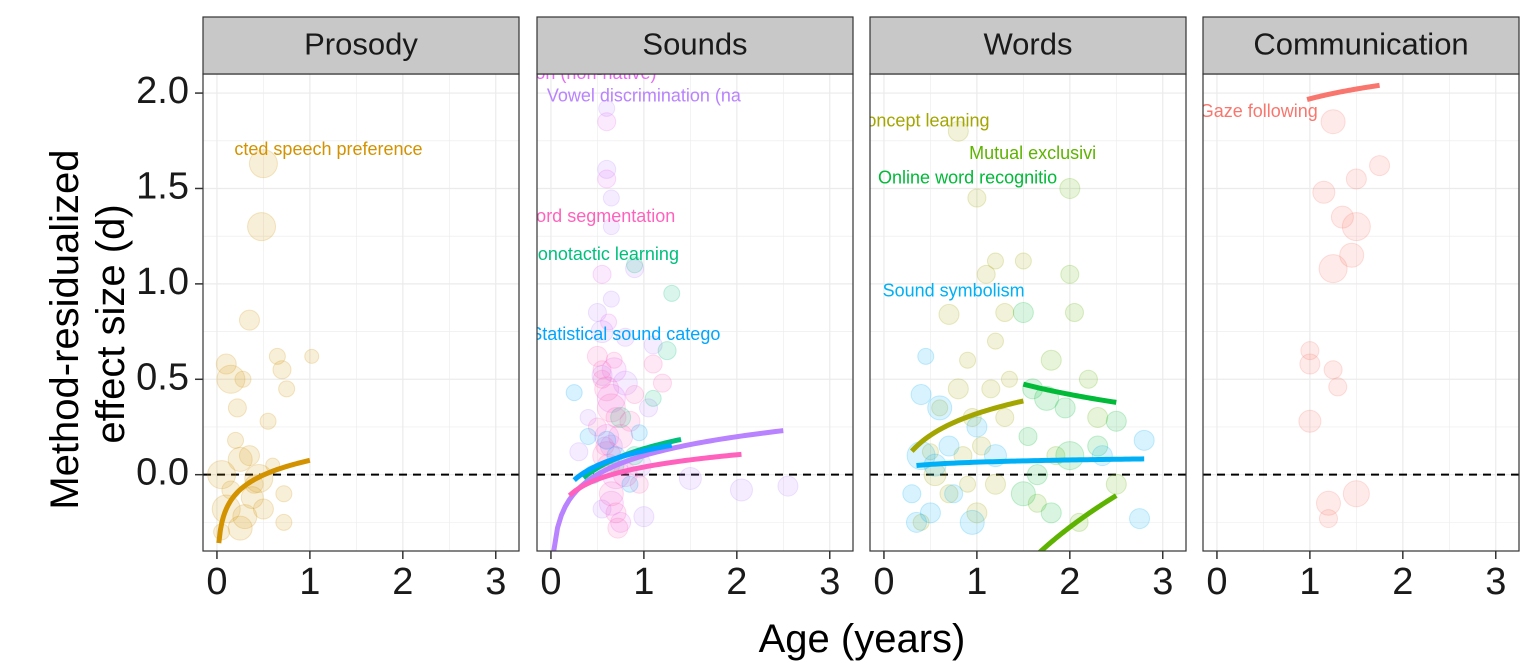 The width and height of the screenshot is (1536, 672). I want to click on curve-label-mutual-exclusivity: Mutual exclusivi, so click(1032, 153).